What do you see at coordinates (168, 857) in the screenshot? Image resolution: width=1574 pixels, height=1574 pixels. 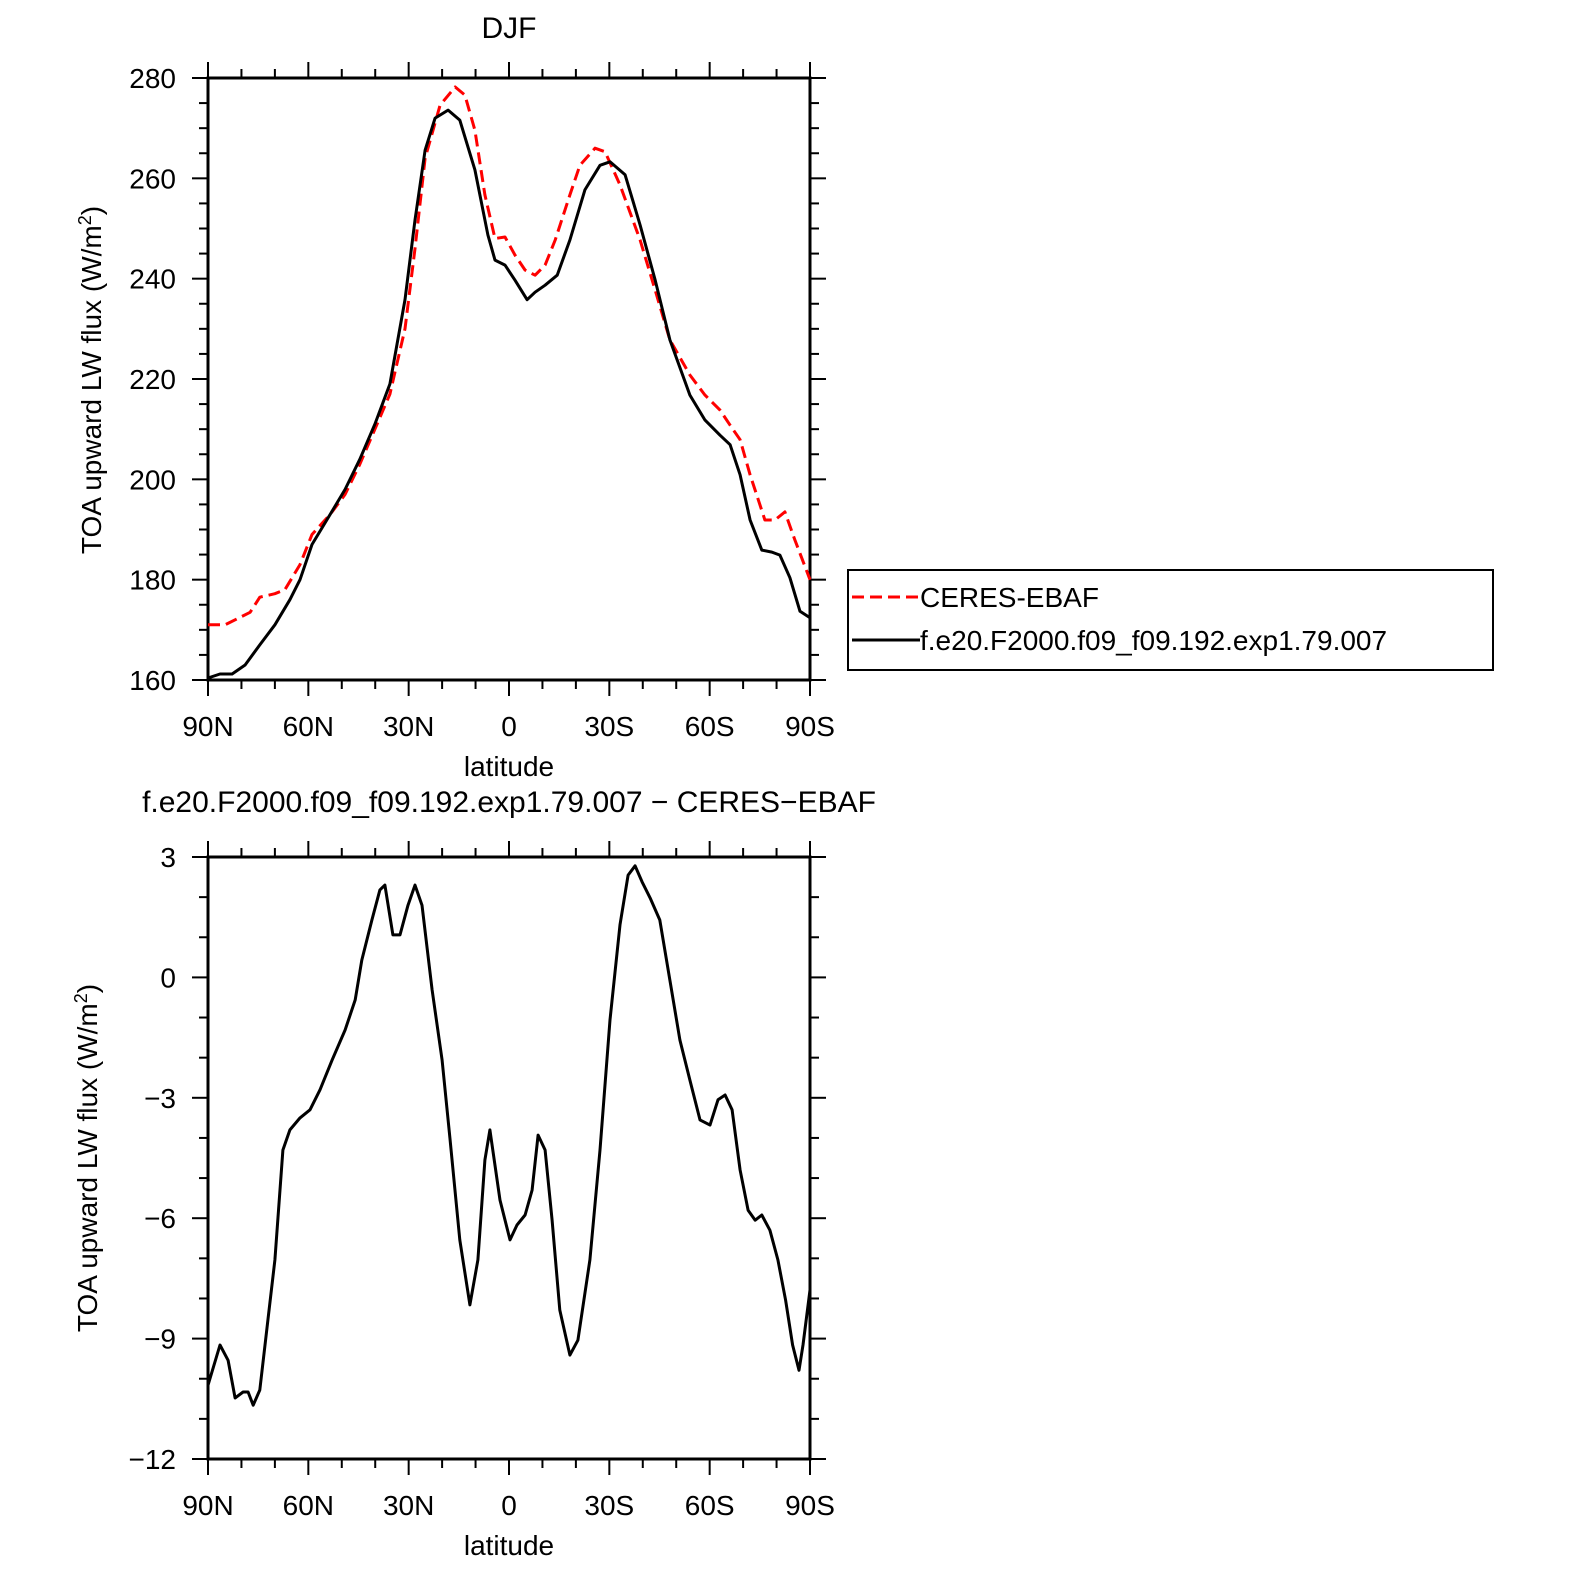 I see `y-tick-label: 3` at bounding box center [168, 857].